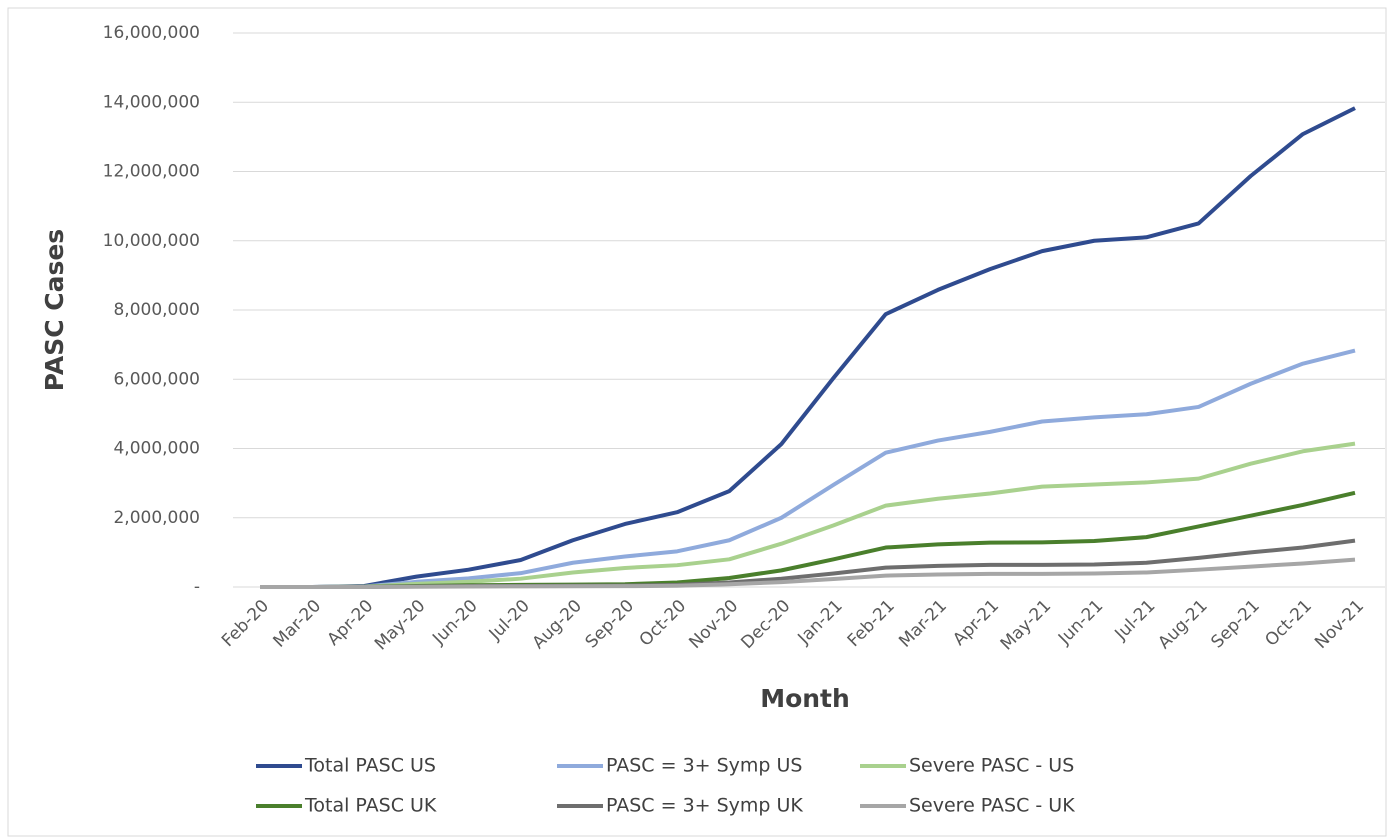 The width and height of the screenshot is (1389, 838). I want to click on legend-label: Severe PASC - UK, so click(992, 806).